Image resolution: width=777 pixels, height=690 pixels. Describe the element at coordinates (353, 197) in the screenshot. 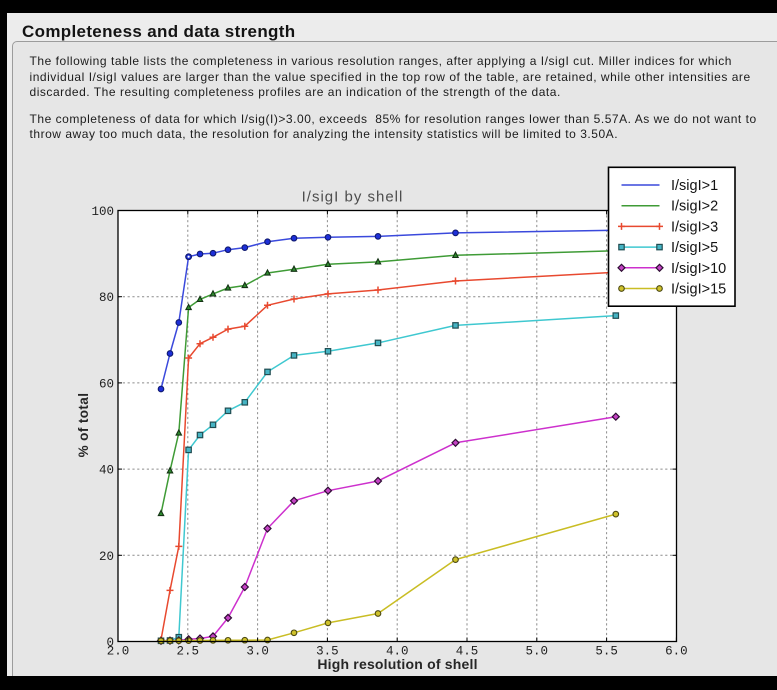

I see `svg-text: I/sigI by shell` at that location.